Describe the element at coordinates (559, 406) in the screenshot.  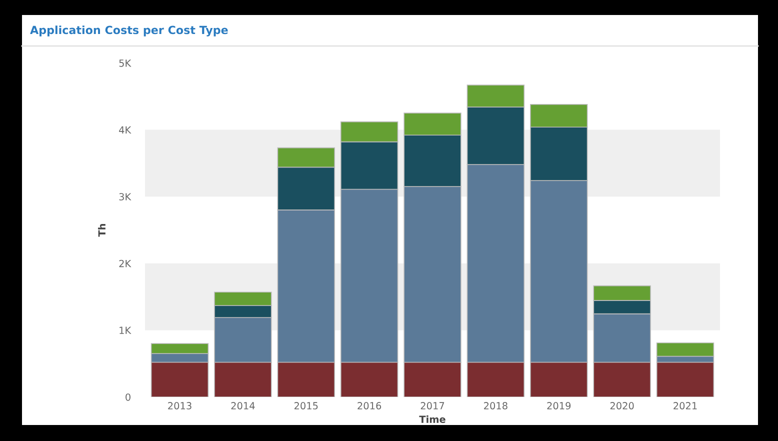
I see `x-tick-label: 2019` at that location.